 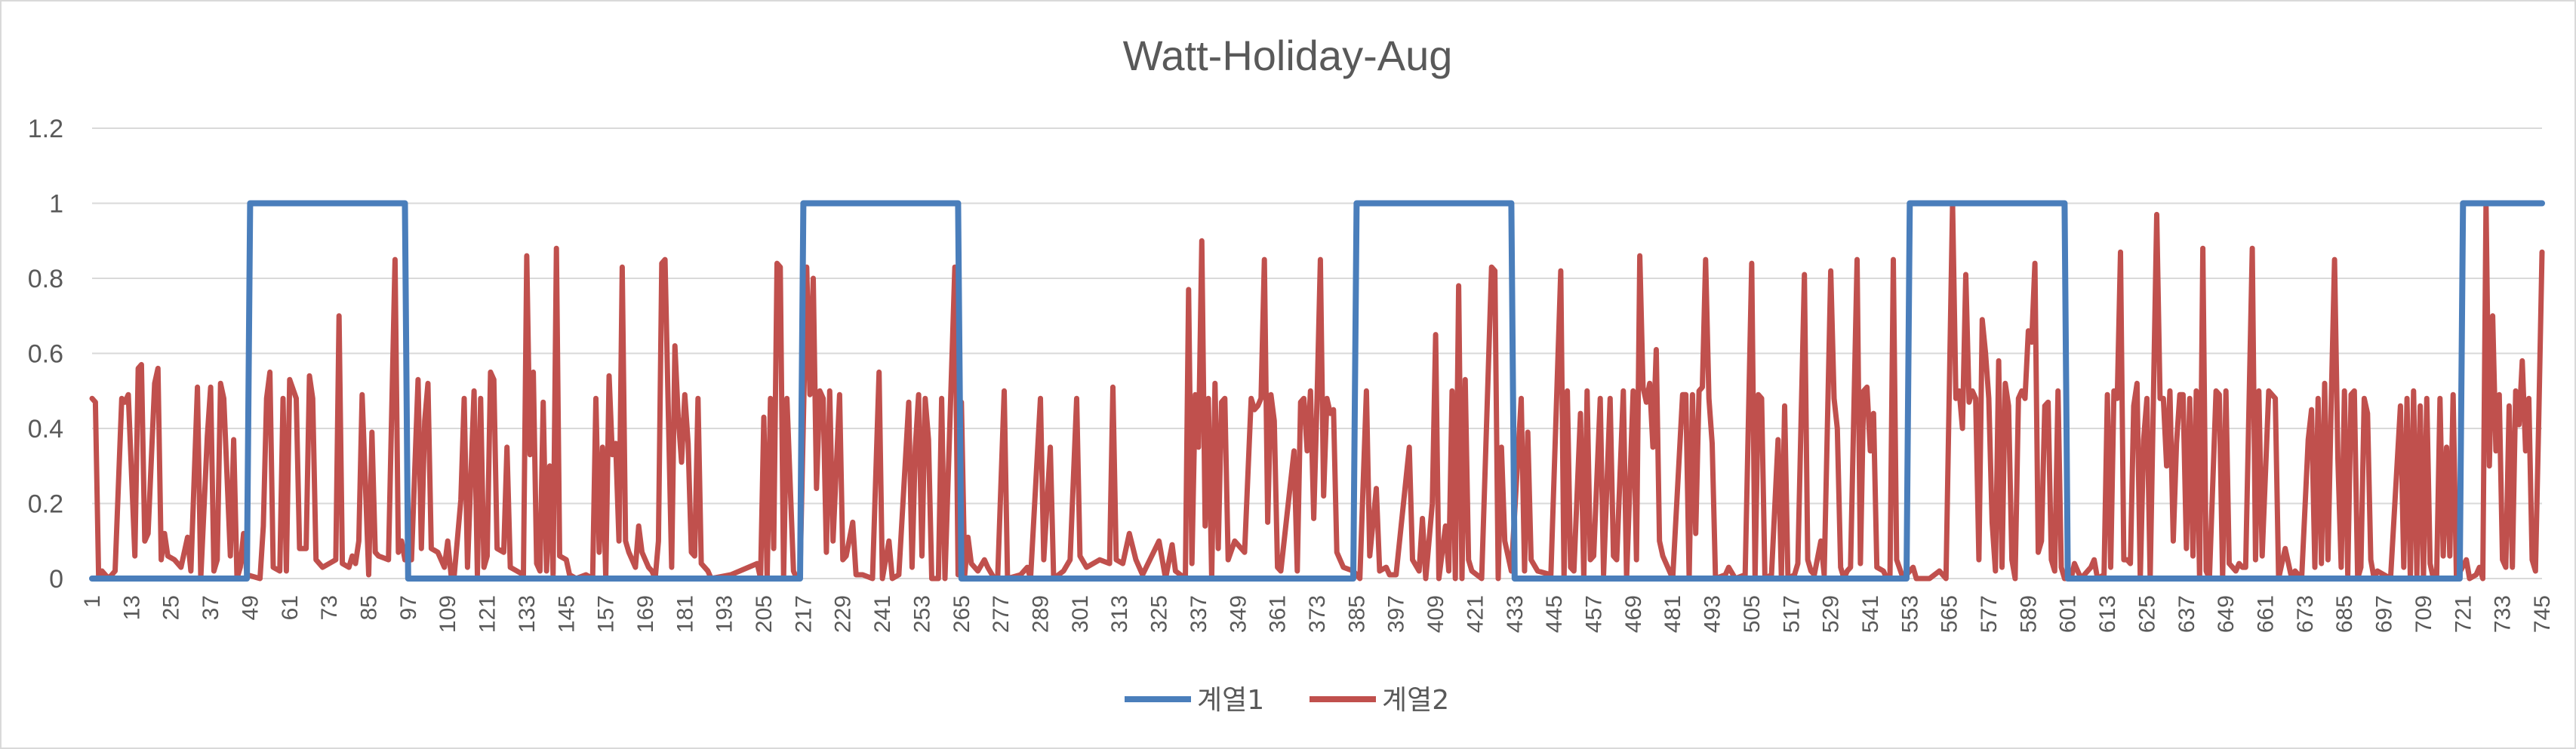 I want to click on chart-title: Watt-Holiday-Aug, so click(x=1288, y=55).